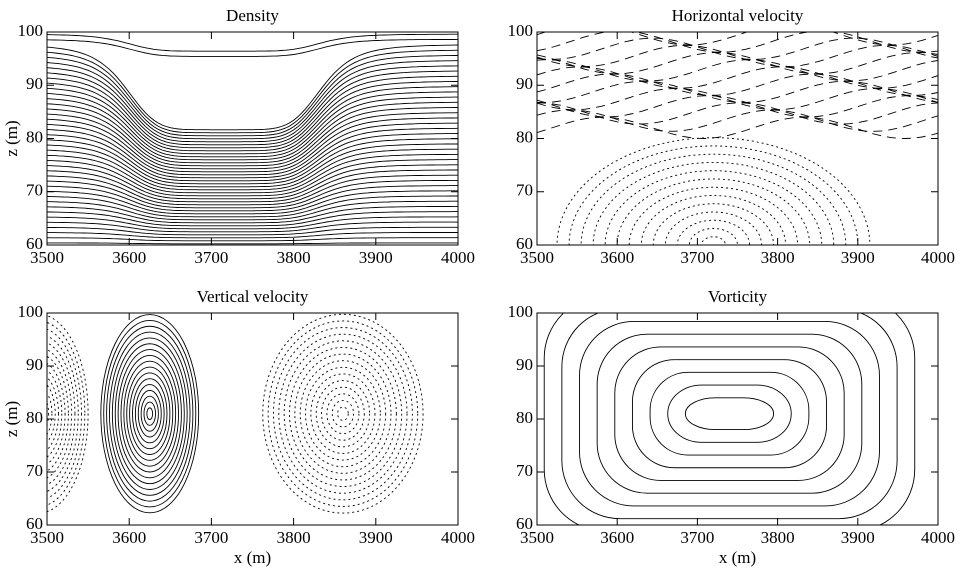  I want to click on y-axis-label: z (m), so click(11, 138).